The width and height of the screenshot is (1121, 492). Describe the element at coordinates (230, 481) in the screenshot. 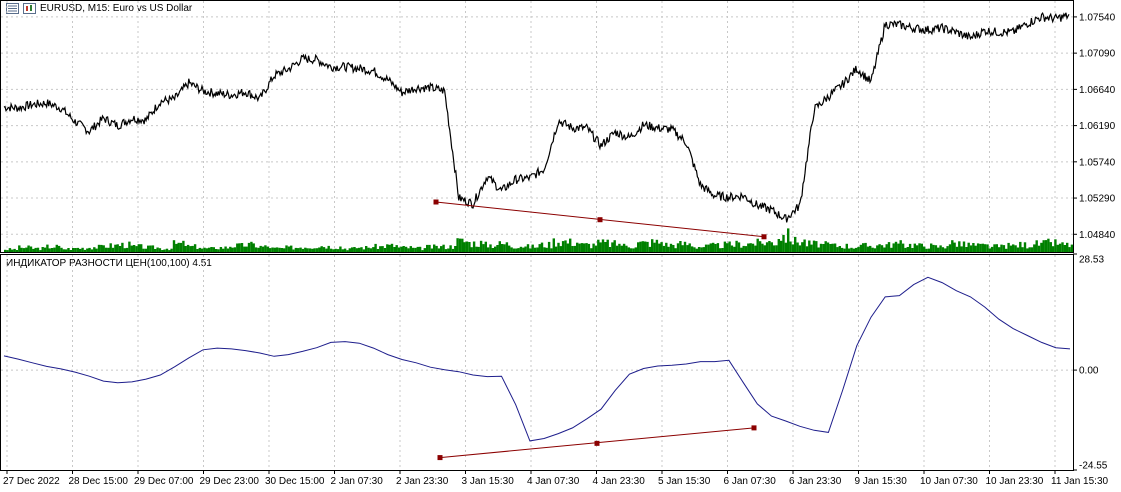

I see `time-tick-label: 29 Dec 23:00` at that location.